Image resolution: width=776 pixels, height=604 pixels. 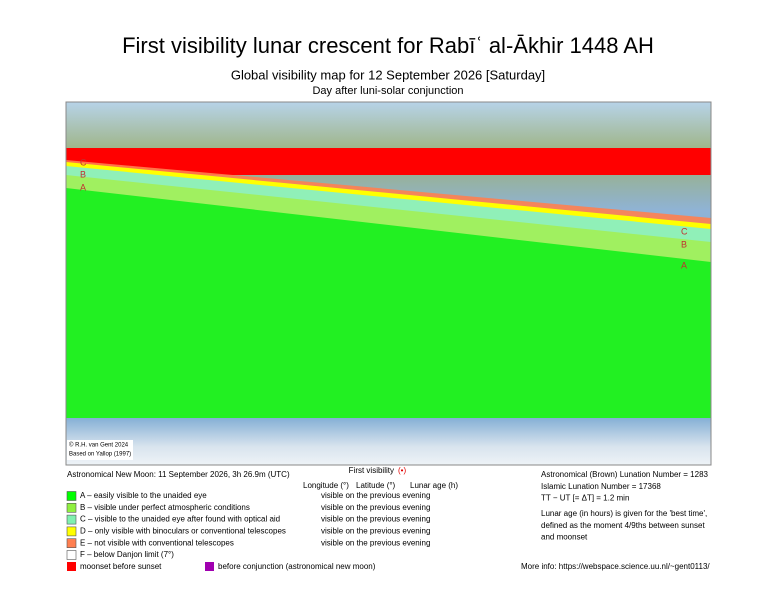 What do you see at coordinates (99, 445) in the screenshot?
I see `credit: © R.H. van Gent 2024` at bounding box center [99, 445].